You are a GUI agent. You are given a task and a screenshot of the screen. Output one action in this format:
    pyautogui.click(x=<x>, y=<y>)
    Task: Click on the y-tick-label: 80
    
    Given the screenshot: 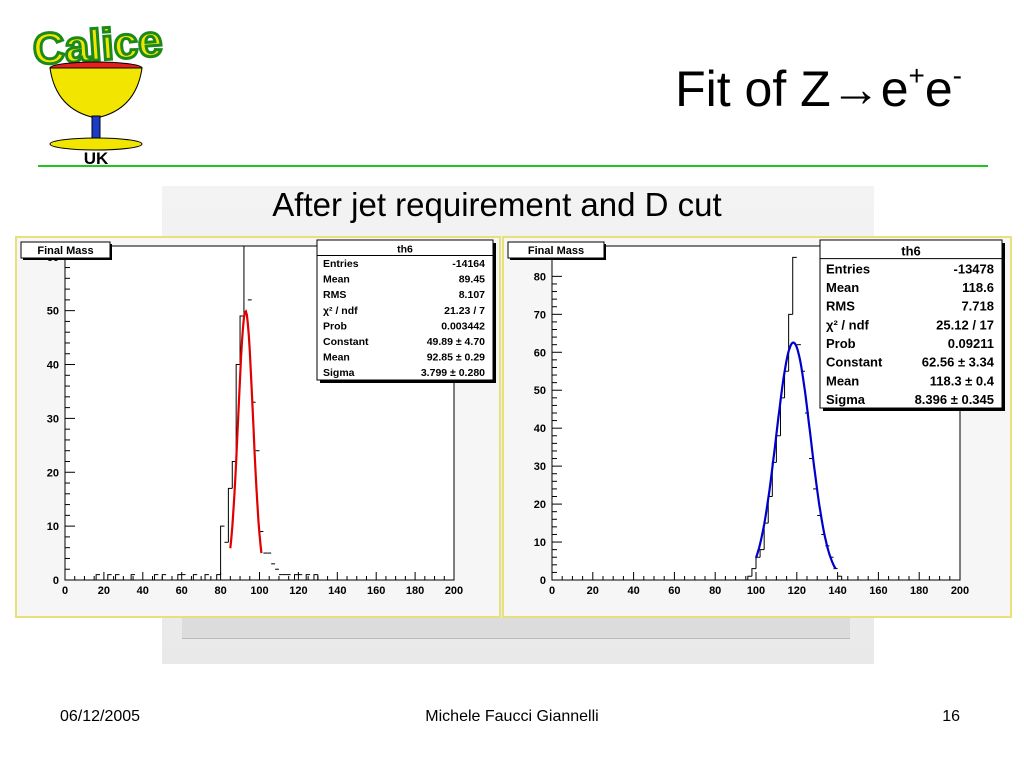 What is the action you would take?
    pyautogui.click(x=540, y=277)
    